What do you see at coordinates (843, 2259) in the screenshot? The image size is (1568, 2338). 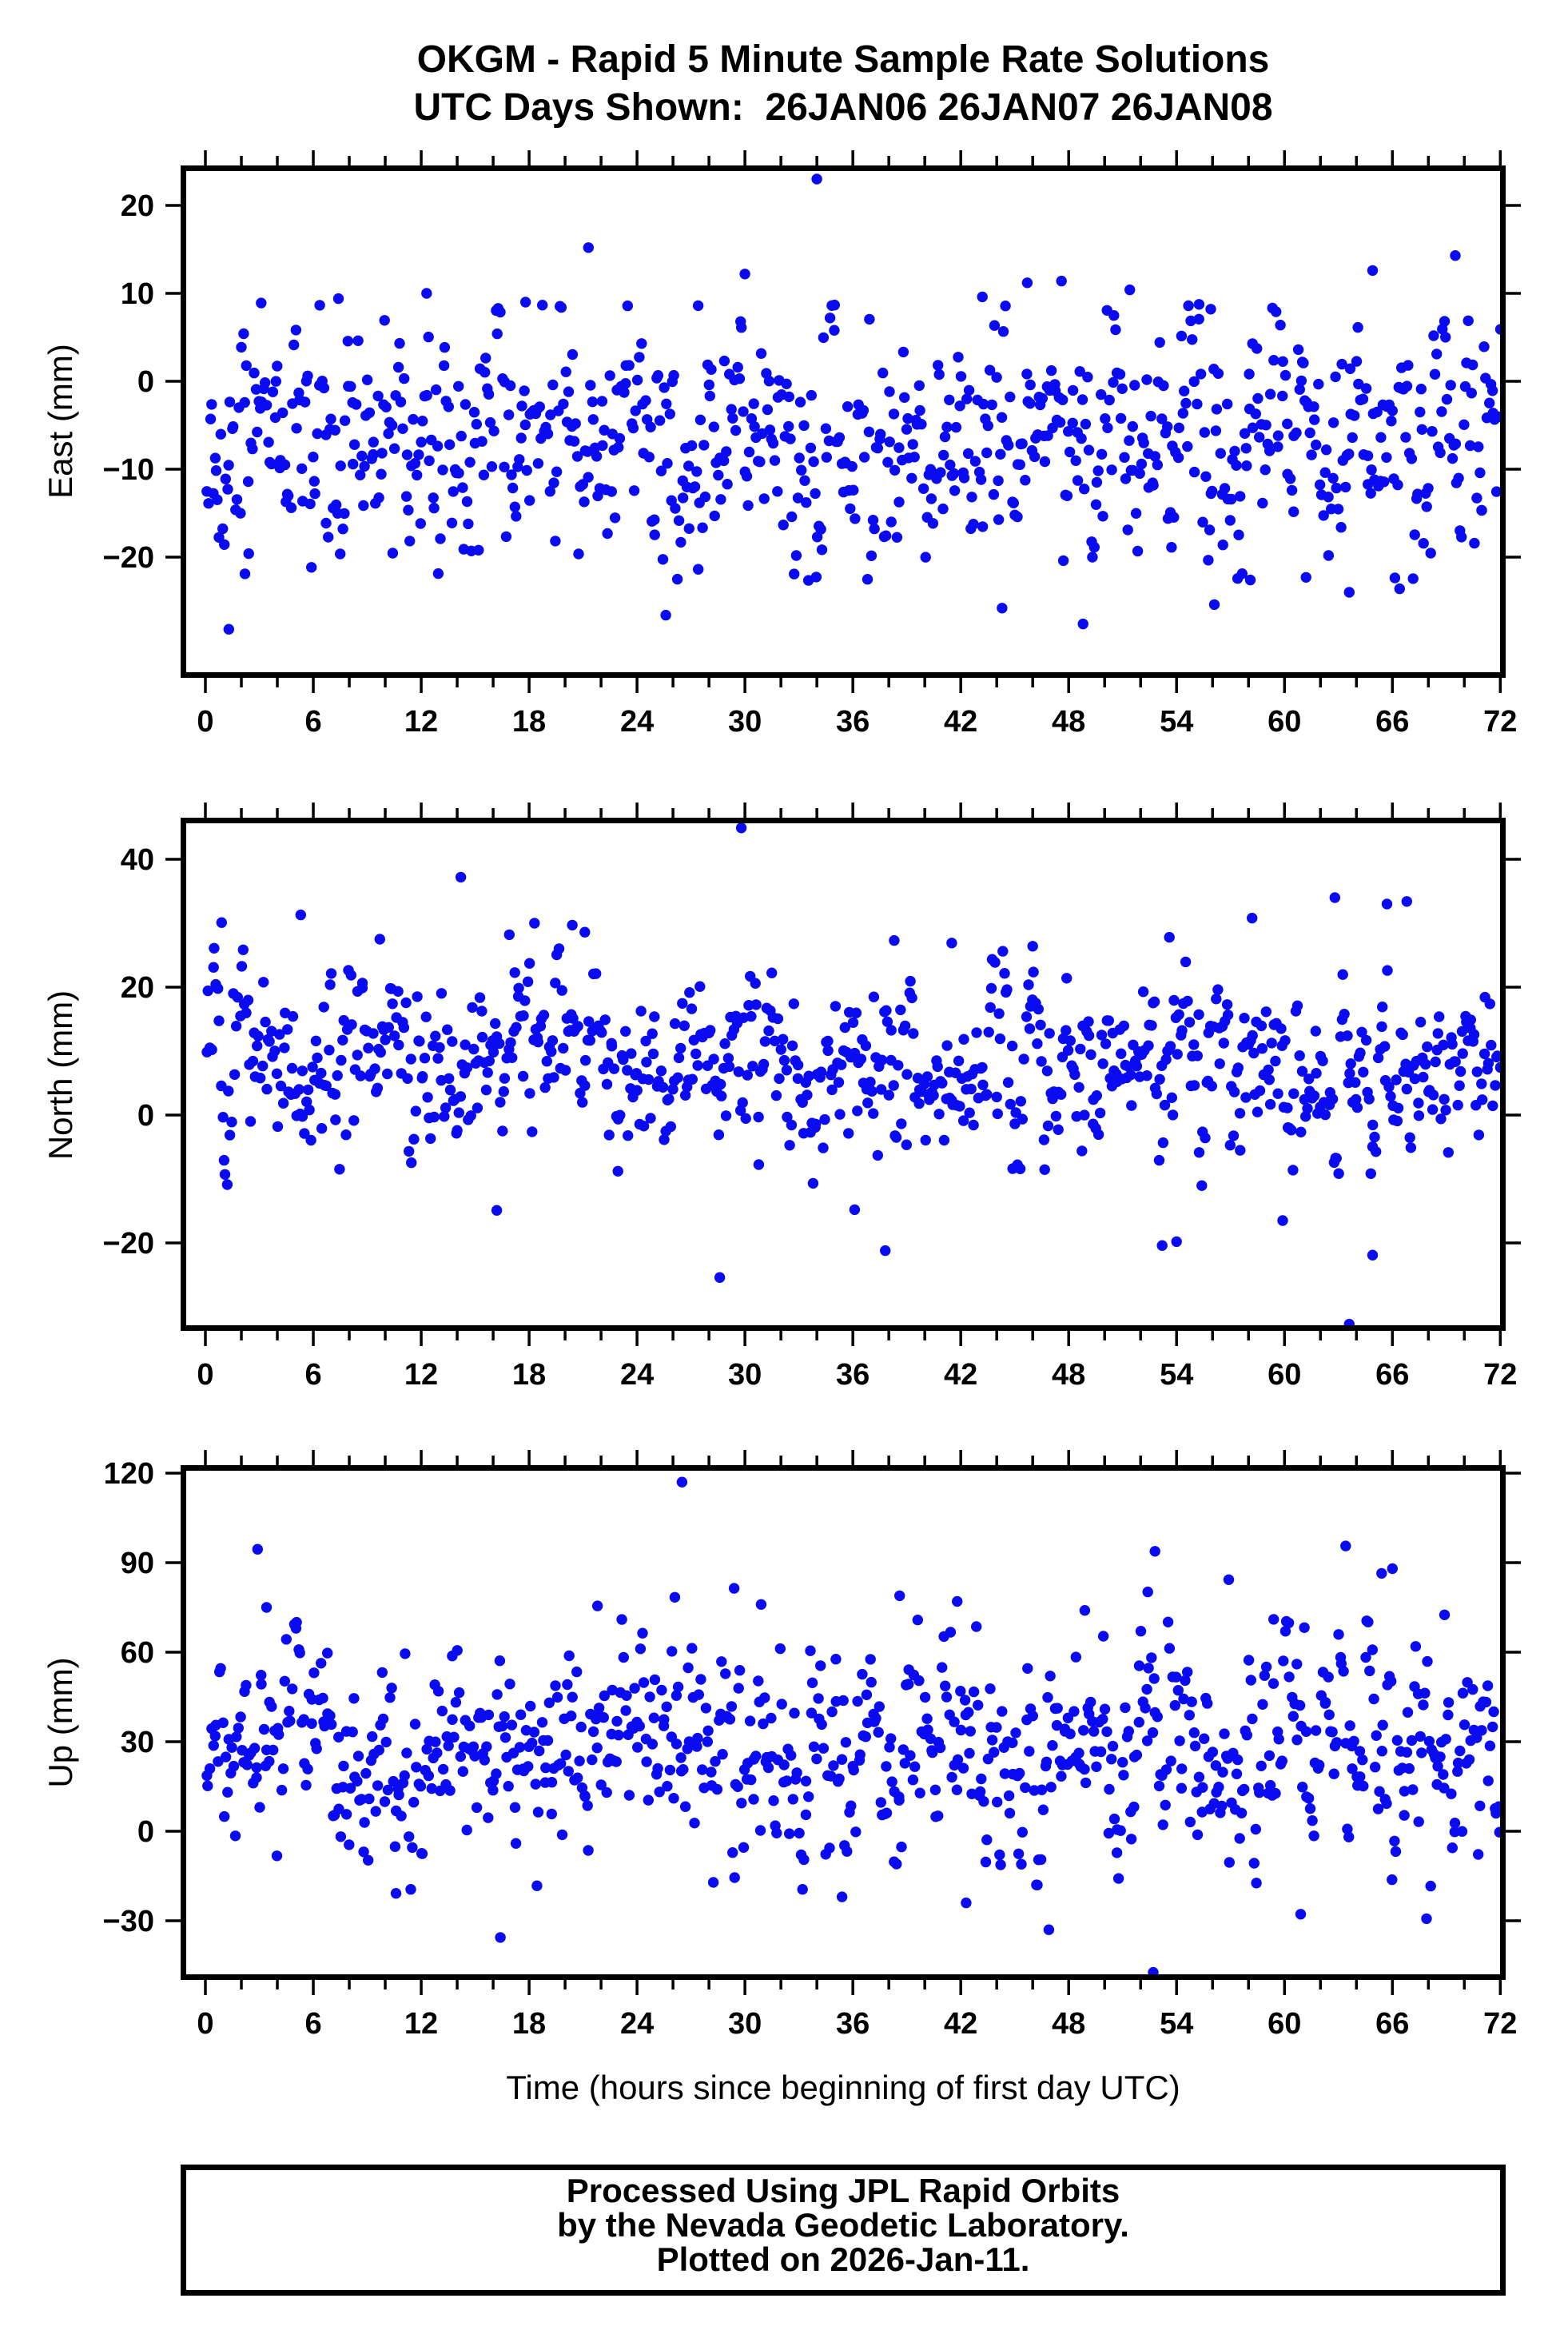 I see `footer-line3: Plotted on 2026-Jan-11.` at bounding box center [843, 2259].